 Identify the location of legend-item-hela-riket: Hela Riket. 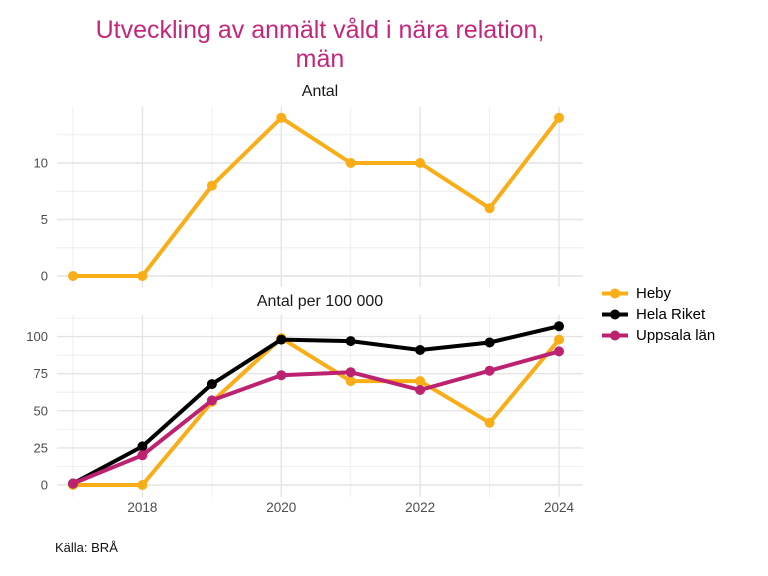
(658, 314).